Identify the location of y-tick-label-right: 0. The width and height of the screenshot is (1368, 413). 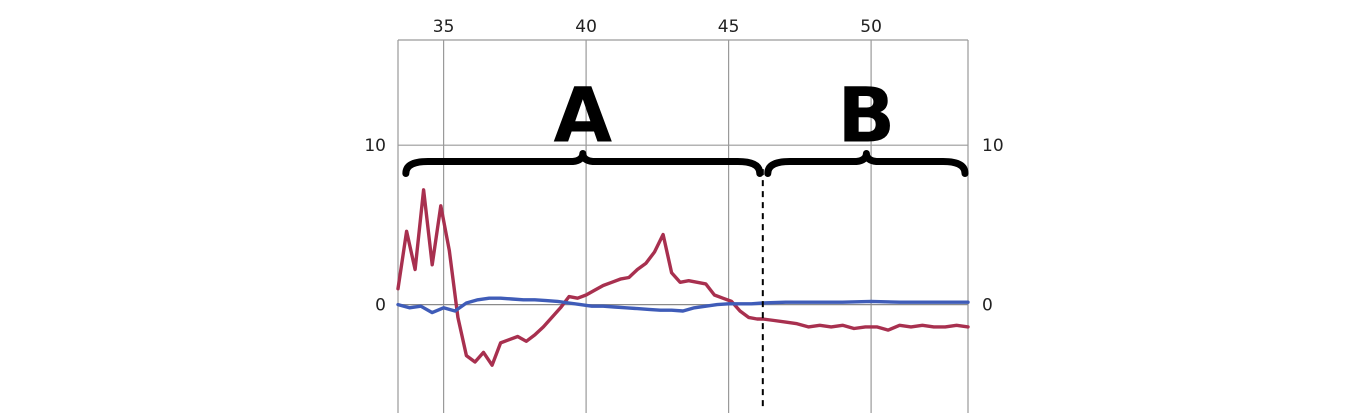
(987, 306).